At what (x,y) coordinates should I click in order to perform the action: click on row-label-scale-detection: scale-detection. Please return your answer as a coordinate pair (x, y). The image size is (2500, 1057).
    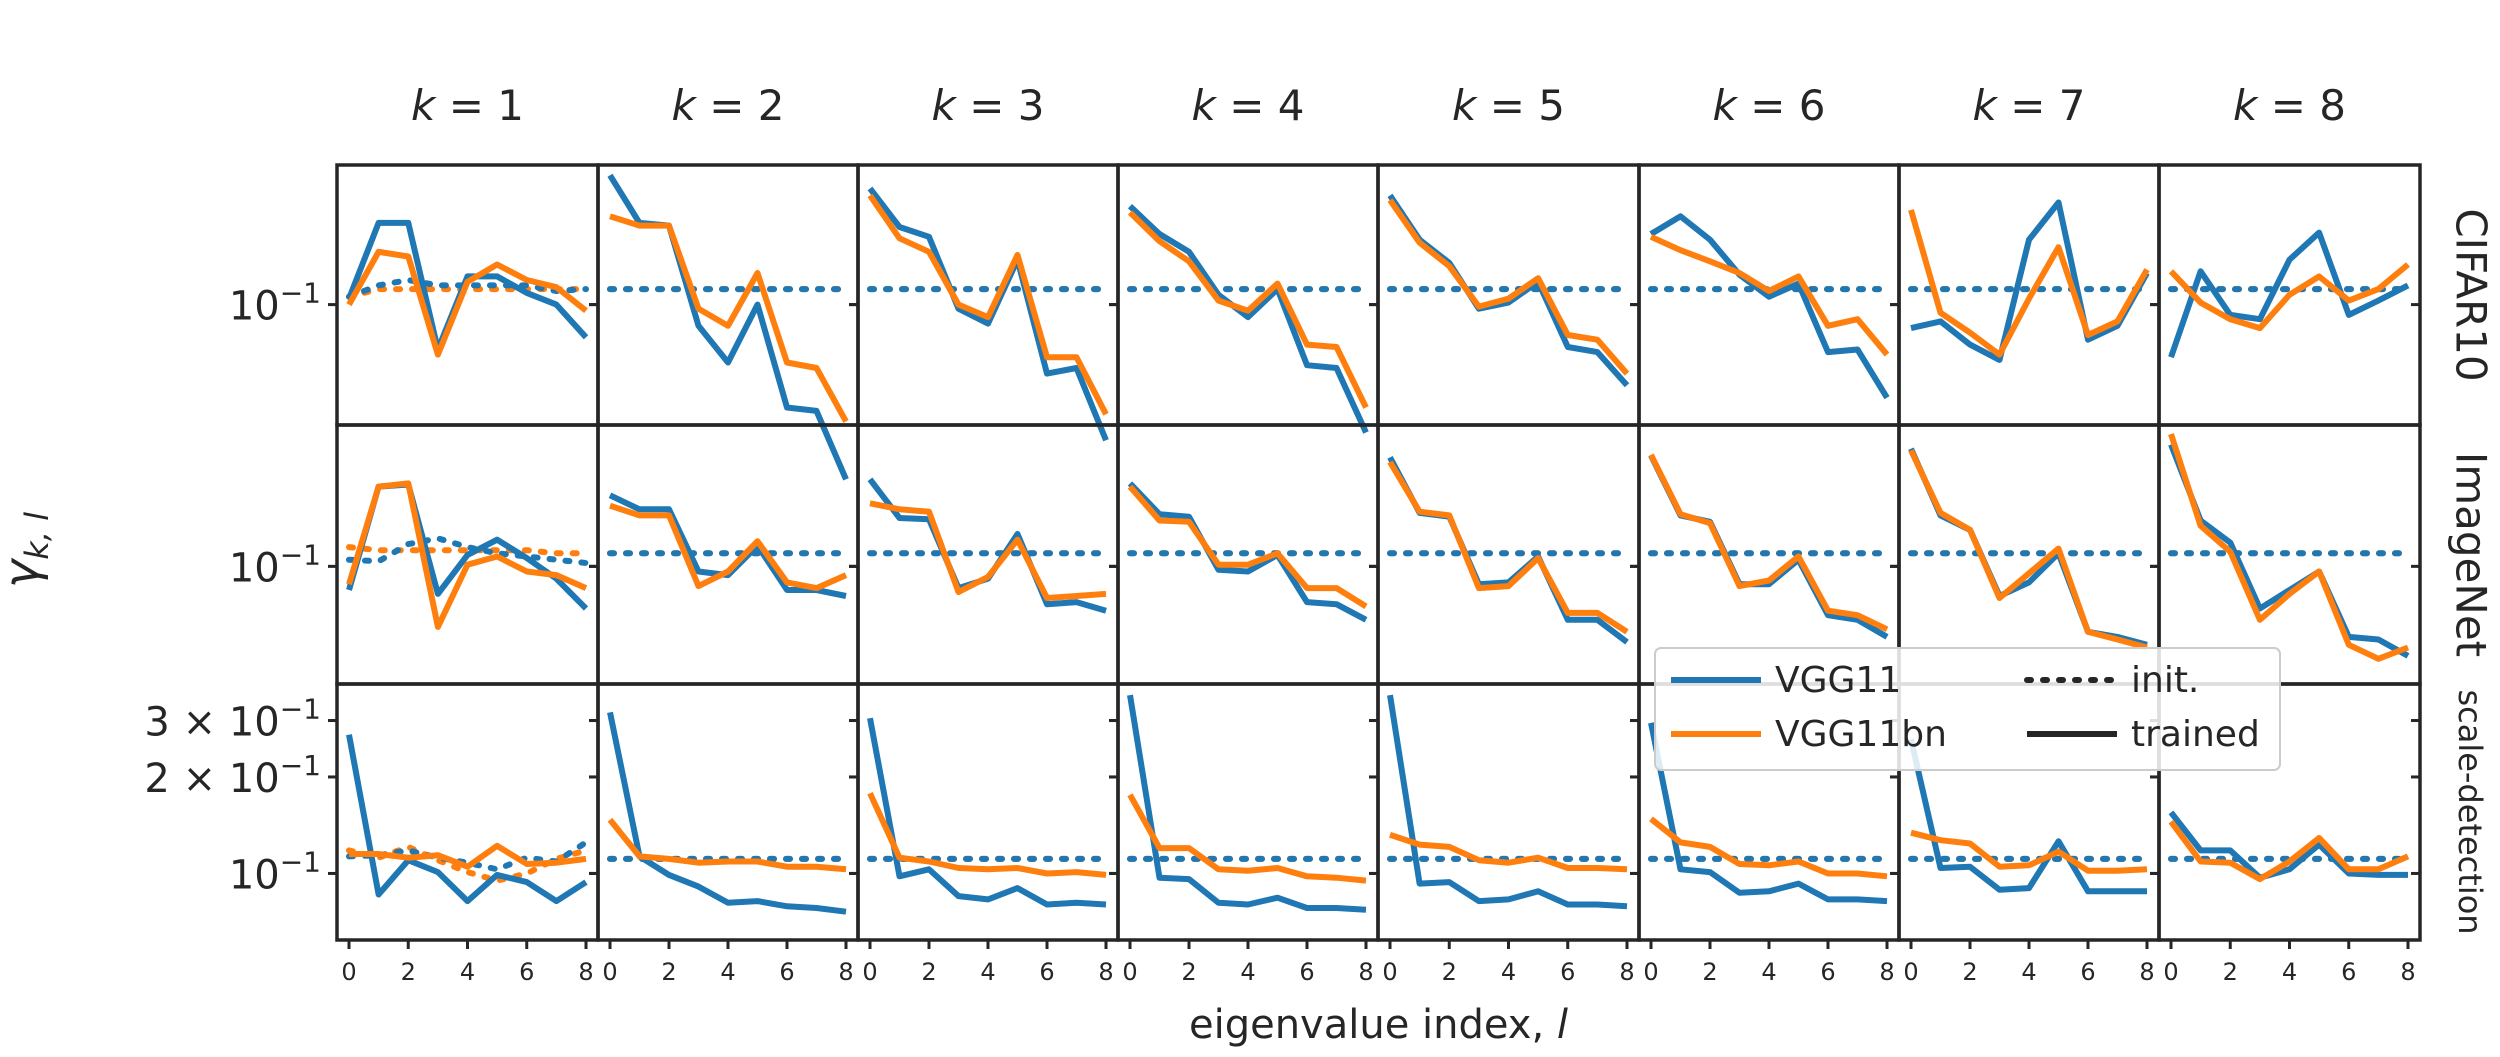
    Looking at the image, I should click on (2470, 811).